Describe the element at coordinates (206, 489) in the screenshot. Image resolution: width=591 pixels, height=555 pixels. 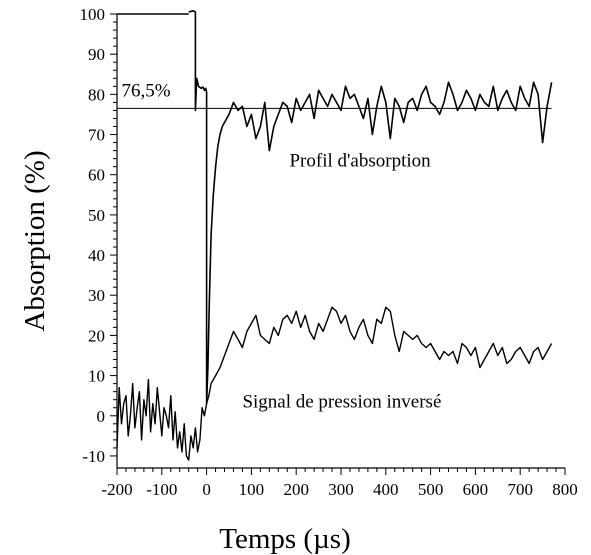
I see `x-tick-label: 0` at that location.